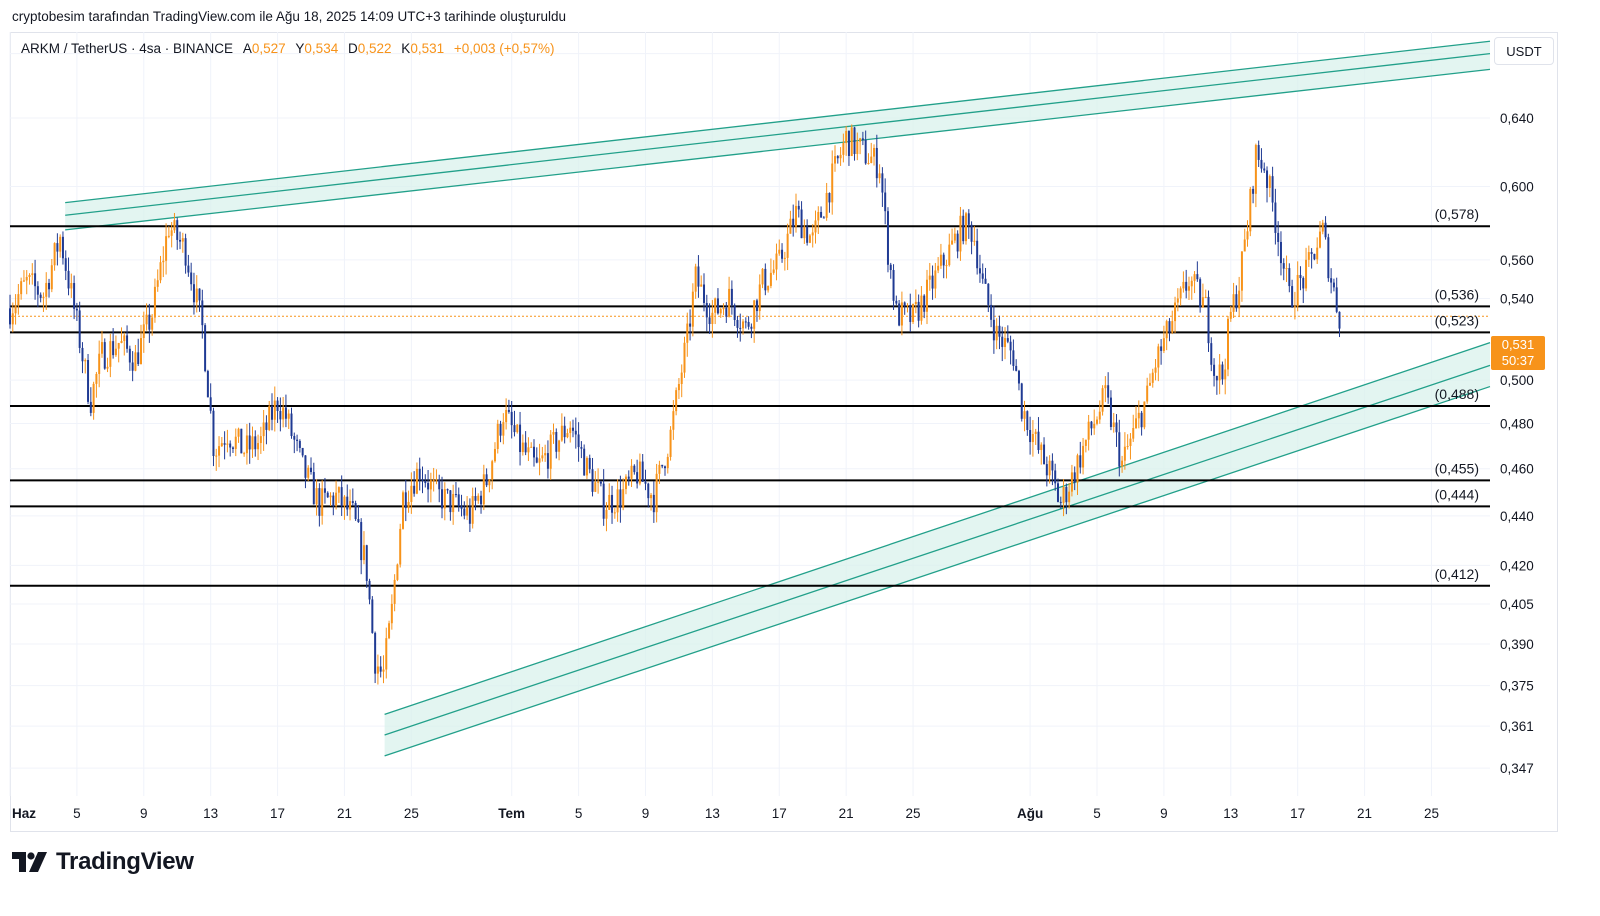 The image size is (1600, 916). Describe the element at coordinates (1517, 260) in the screenshot. I see `y-tick-label: 0,560` at that location.